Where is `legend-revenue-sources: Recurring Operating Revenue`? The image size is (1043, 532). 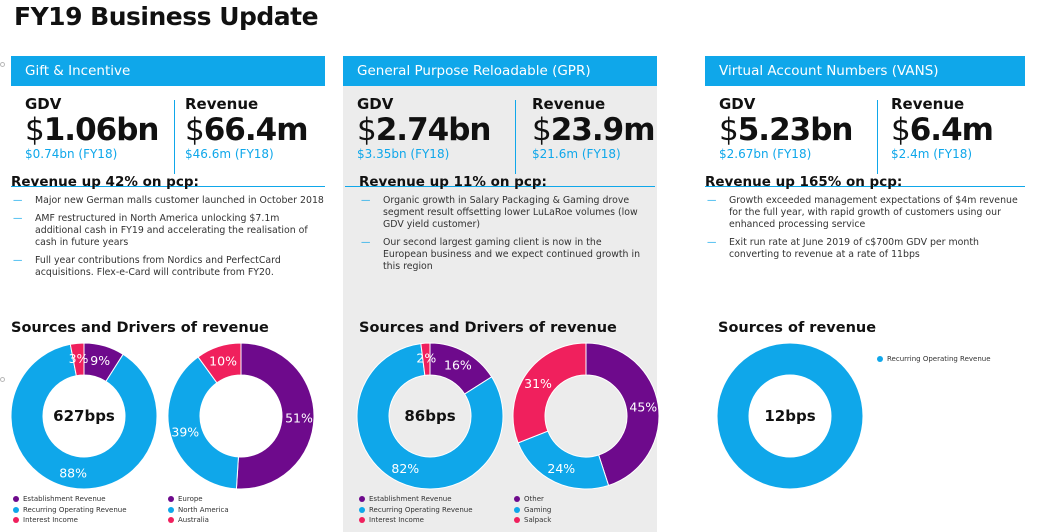
legend-revenue-sources: Recurring Operating Revenue is located at coordinates (934, 359).